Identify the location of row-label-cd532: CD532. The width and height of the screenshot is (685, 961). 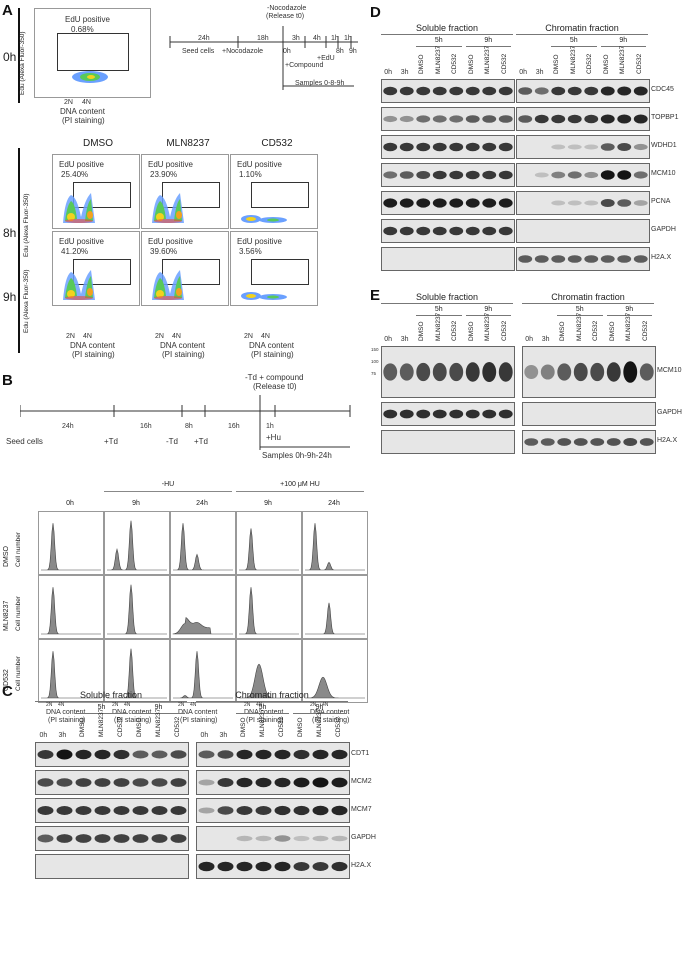
(6, 680).